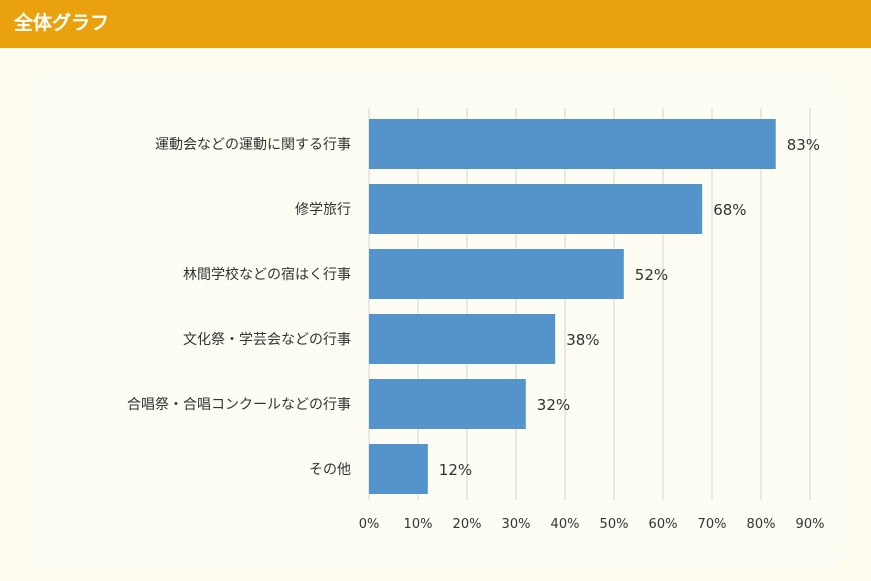  Describe the element at coordinates (729, 210) in the screenshot. I see `value-label: 68%` at that location.